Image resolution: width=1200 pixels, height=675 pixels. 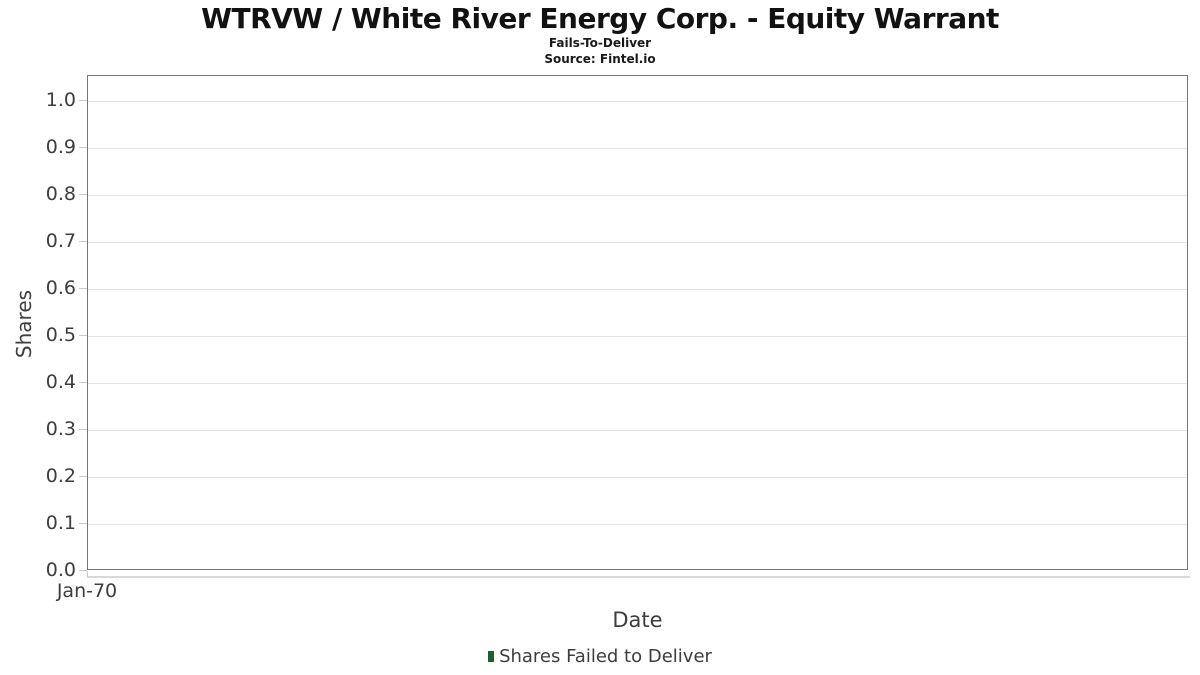 What do you see at coordinates (600, 43) in the screenshot?
I see `chart-subtitle: Fails-To-Deliver` at bounding box center [600, 43].